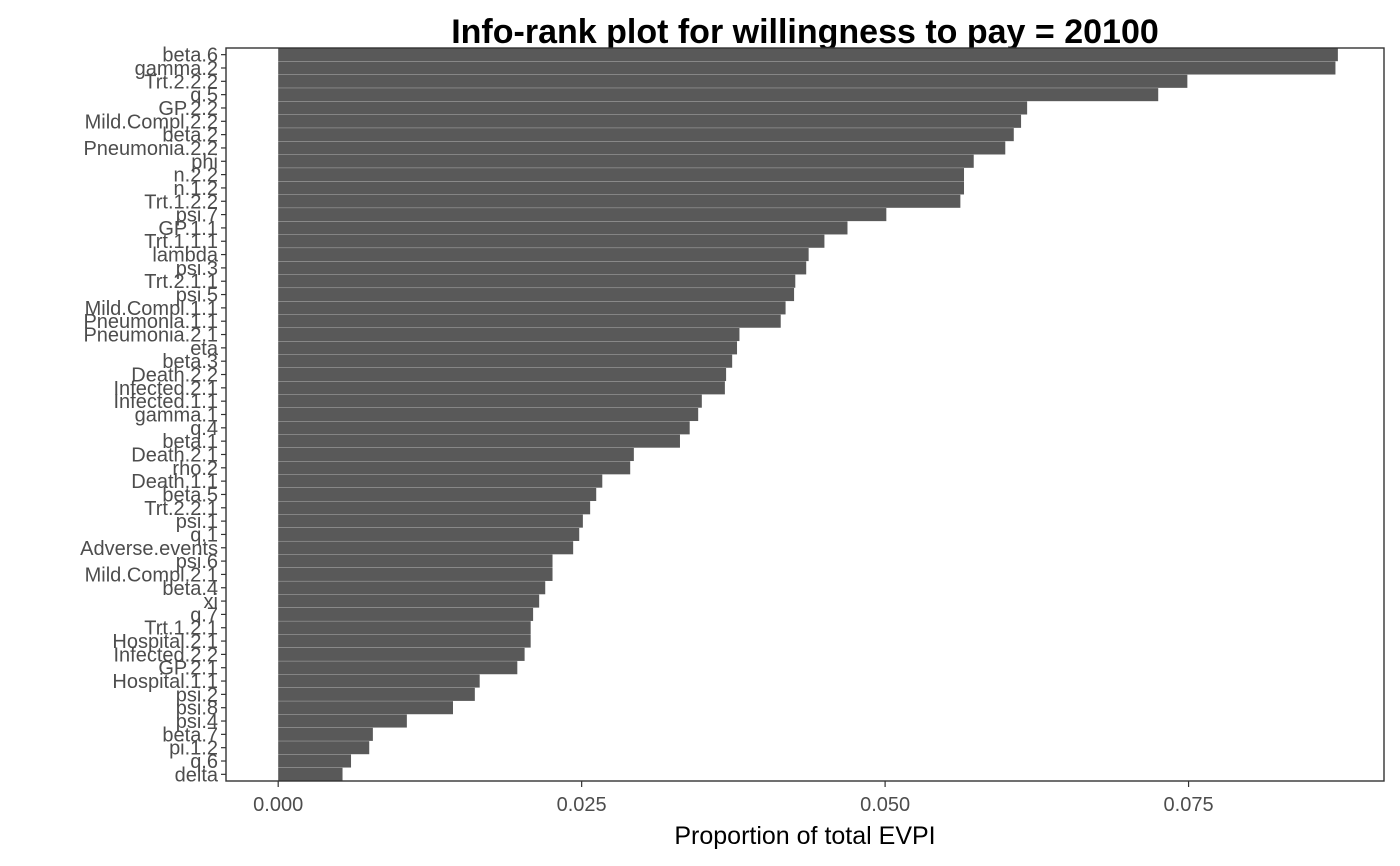 The height and width of the screenshot is (866, 1400). What do you see at coordinates (181, 82) in the screenshot?
I see `y-tick-label: Trt.2.2.2` at bounding box center [181, 82].